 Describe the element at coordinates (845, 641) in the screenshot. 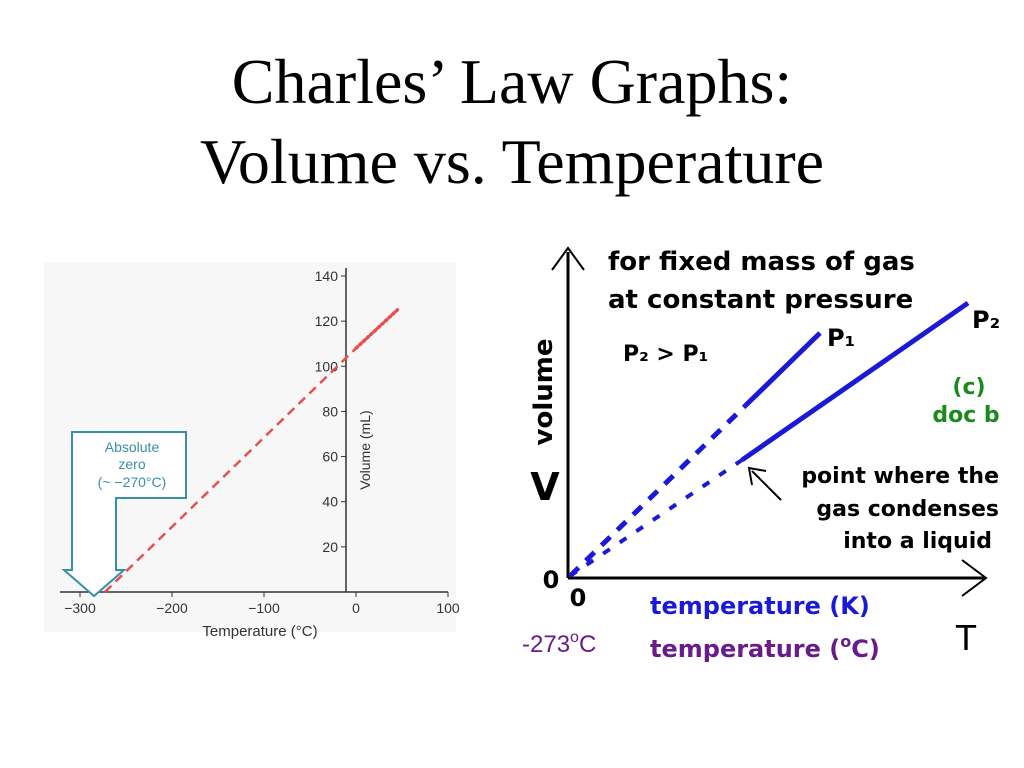

I see `celsius-axis-label-degree: o` at that location.